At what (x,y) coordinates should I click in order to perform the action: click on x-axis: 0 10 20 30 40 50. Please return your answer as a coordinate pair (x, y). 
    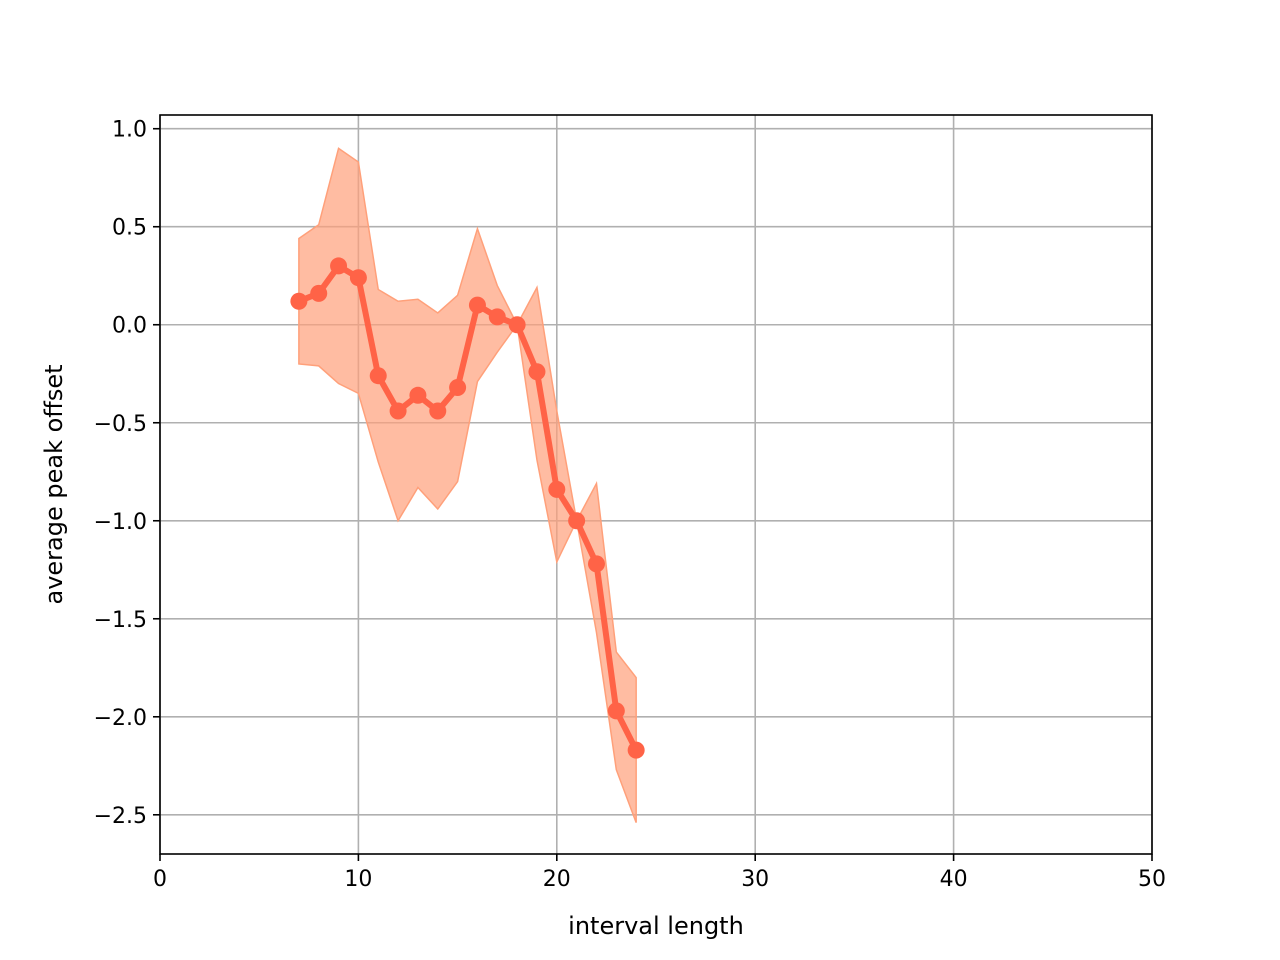
    Looking at the image, I should click on (659, 873).